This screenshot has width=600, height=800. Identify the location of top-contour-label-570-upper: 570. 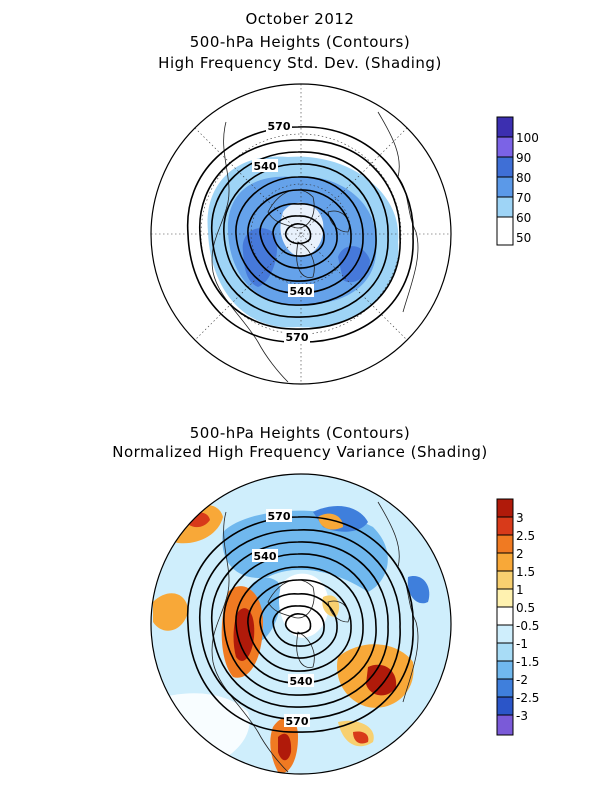
(279, 126).